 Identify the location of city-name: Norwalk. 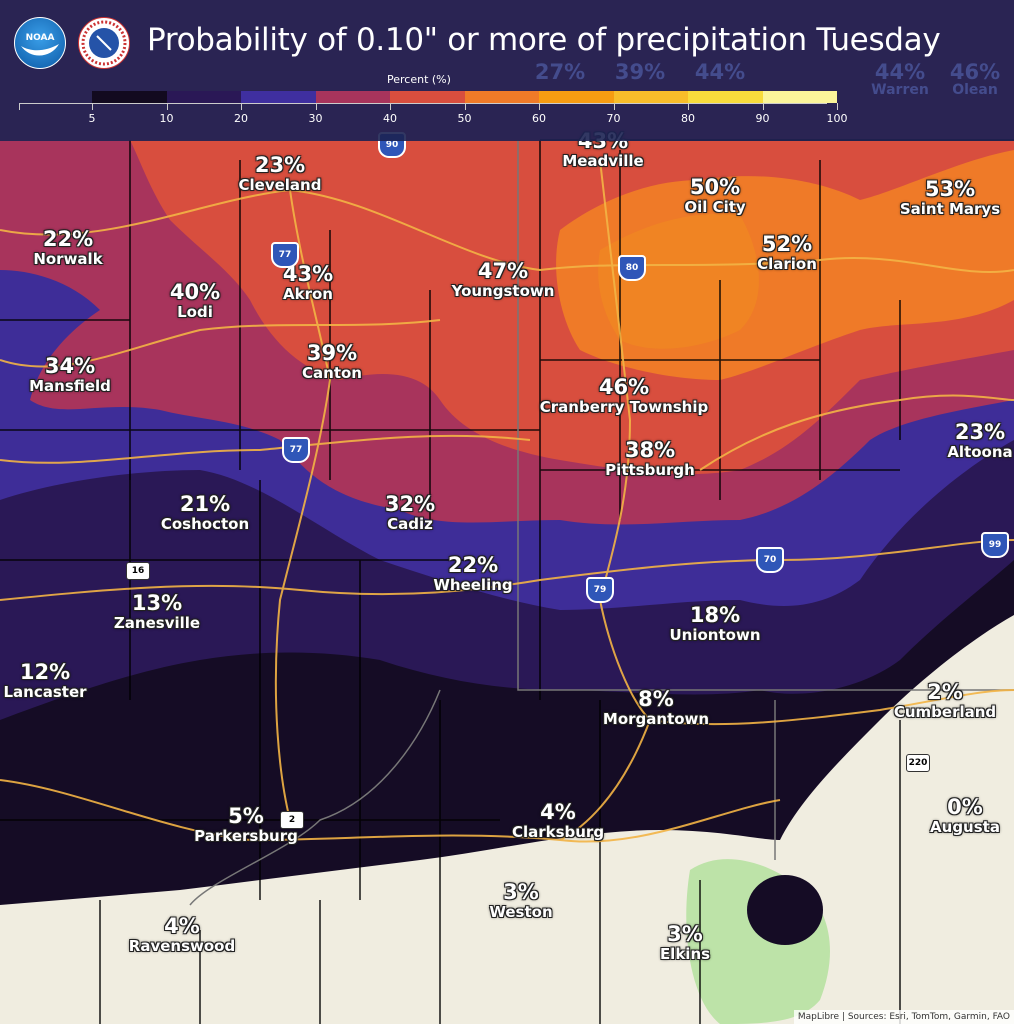
(68, 259).